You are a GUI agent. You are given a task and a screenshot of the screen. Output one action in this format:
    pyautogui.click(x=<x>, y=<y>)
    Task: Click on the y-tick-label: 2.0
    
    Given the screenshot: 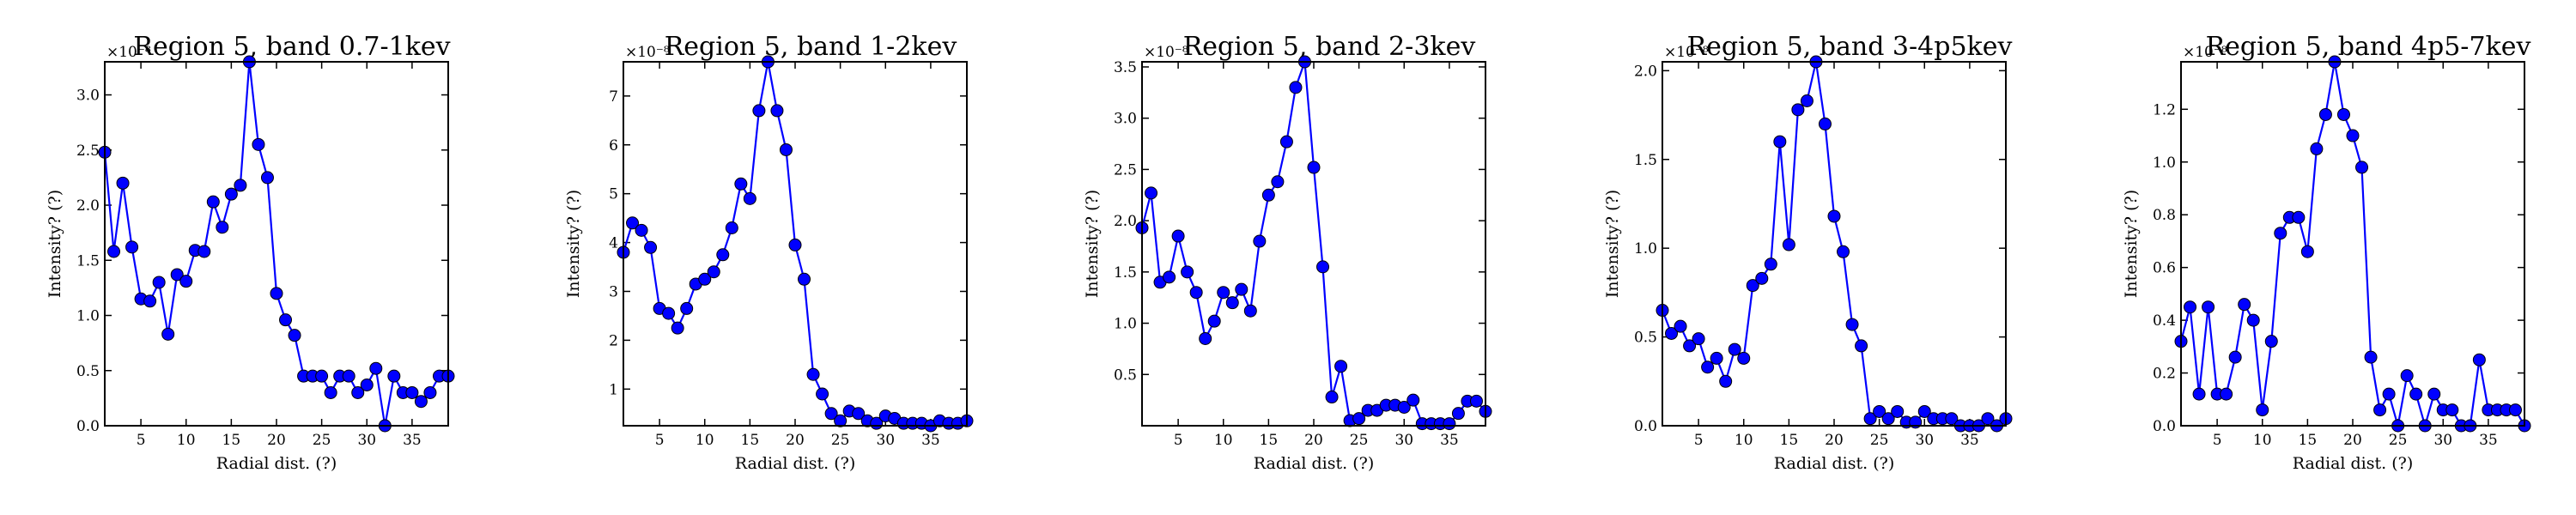 What is the action you would take?
    pyautogui.click(x=88, y=206)
    